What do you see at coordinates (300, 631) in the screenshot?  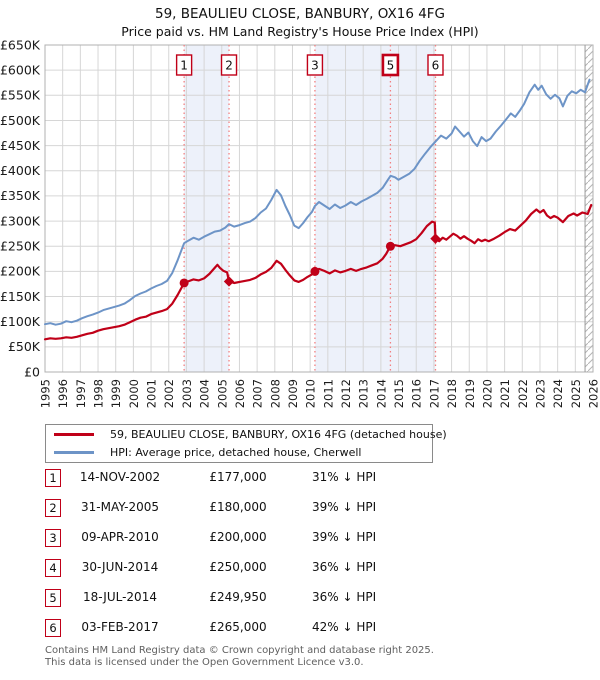 I see `table-row: 6 03-FEB-2017 £265,000 42% ↓ HPI` at bounding box center [300, 631].